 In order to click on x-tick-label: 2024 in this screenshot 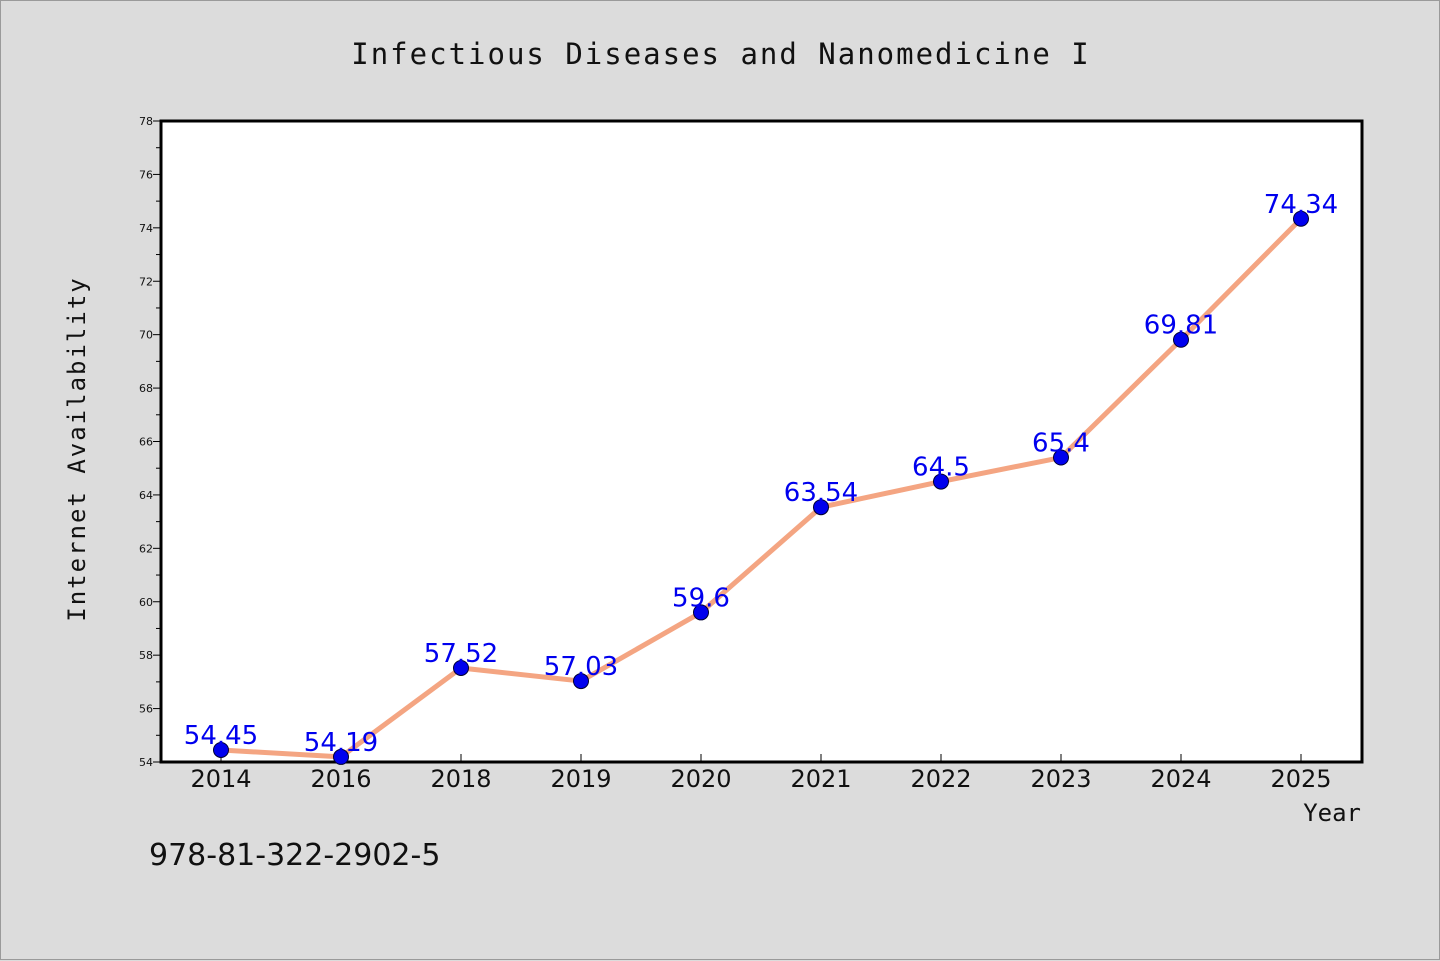, I will do `click(1180, 779)`.